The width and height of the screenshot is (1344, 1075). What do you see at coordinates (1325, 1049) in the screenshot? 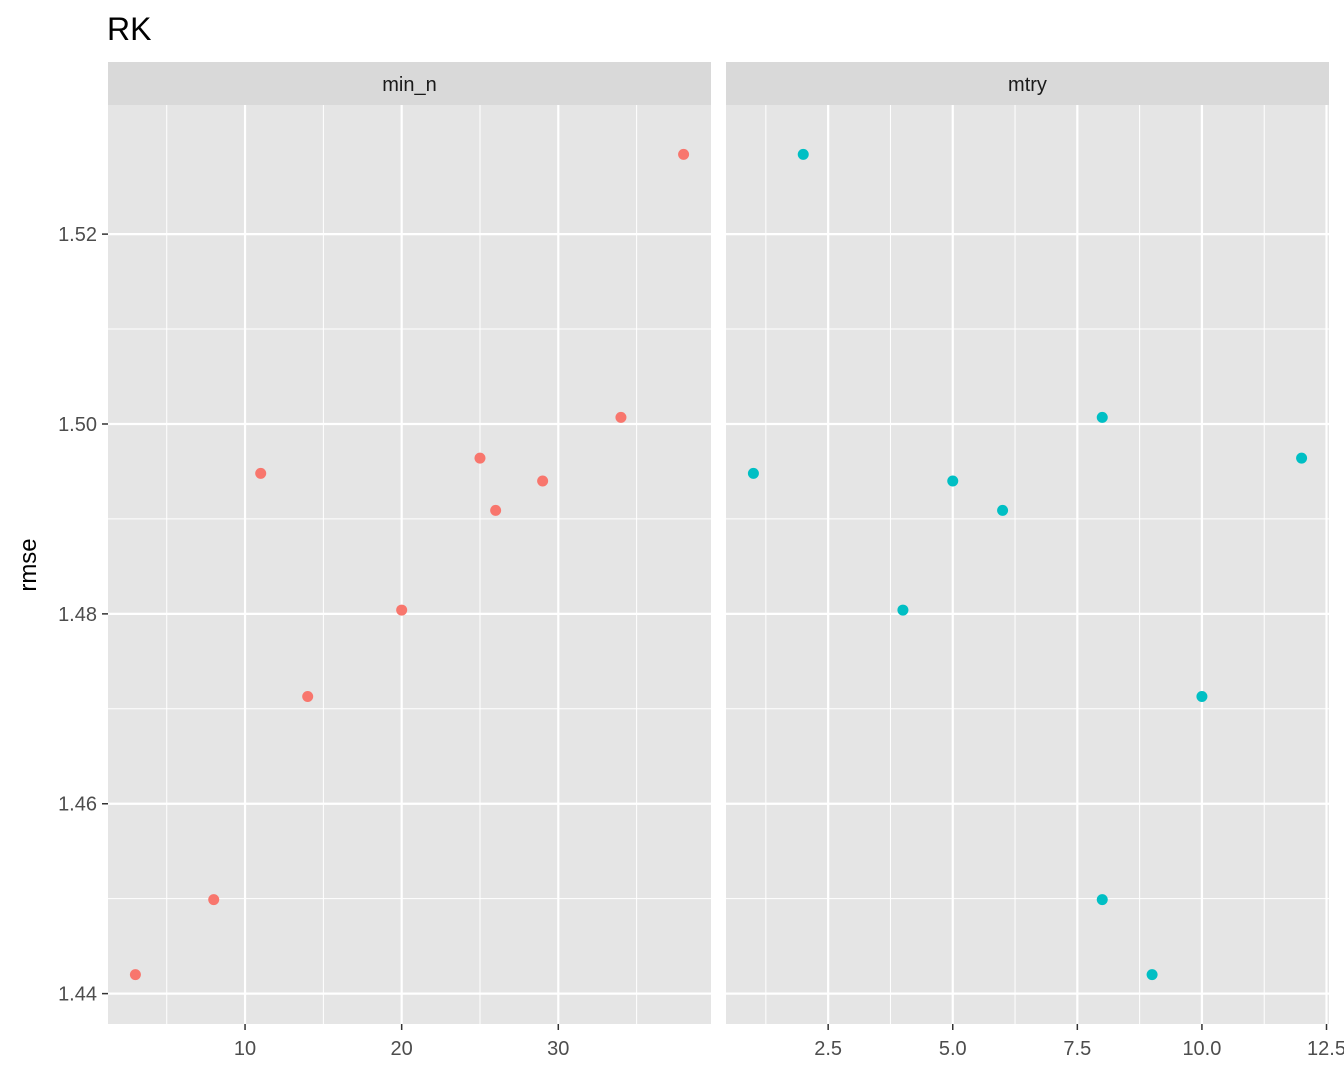
I see `x-tick-label: 12.5` at bounding box center [1325, 1049].